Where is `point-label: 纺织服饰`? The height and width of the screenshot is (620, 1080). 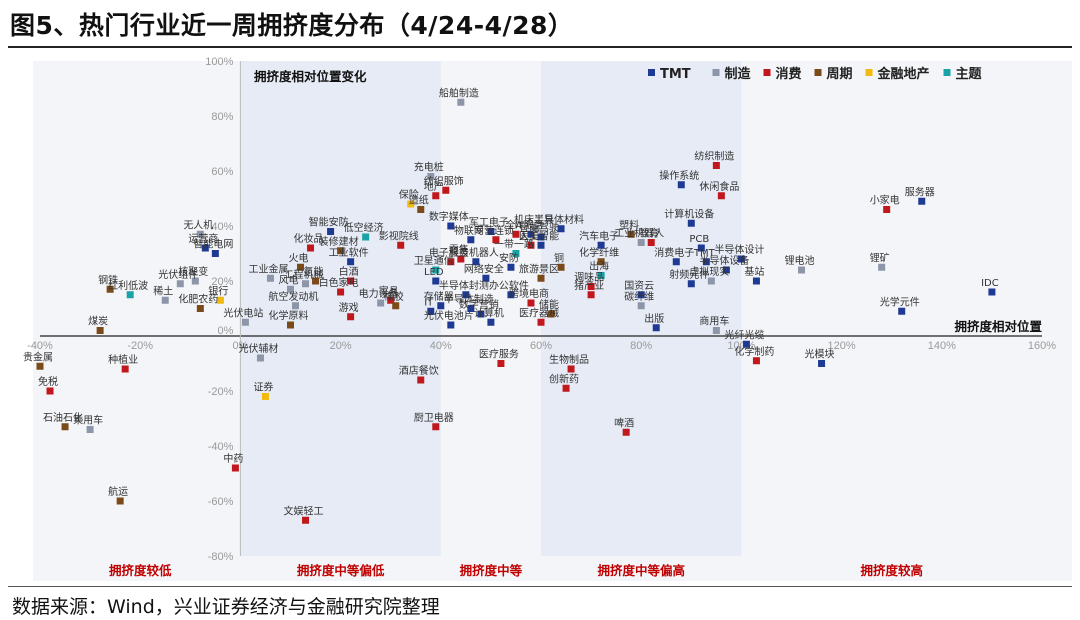 point-label: 纺织服饰 is located at coordinates (444, 180).